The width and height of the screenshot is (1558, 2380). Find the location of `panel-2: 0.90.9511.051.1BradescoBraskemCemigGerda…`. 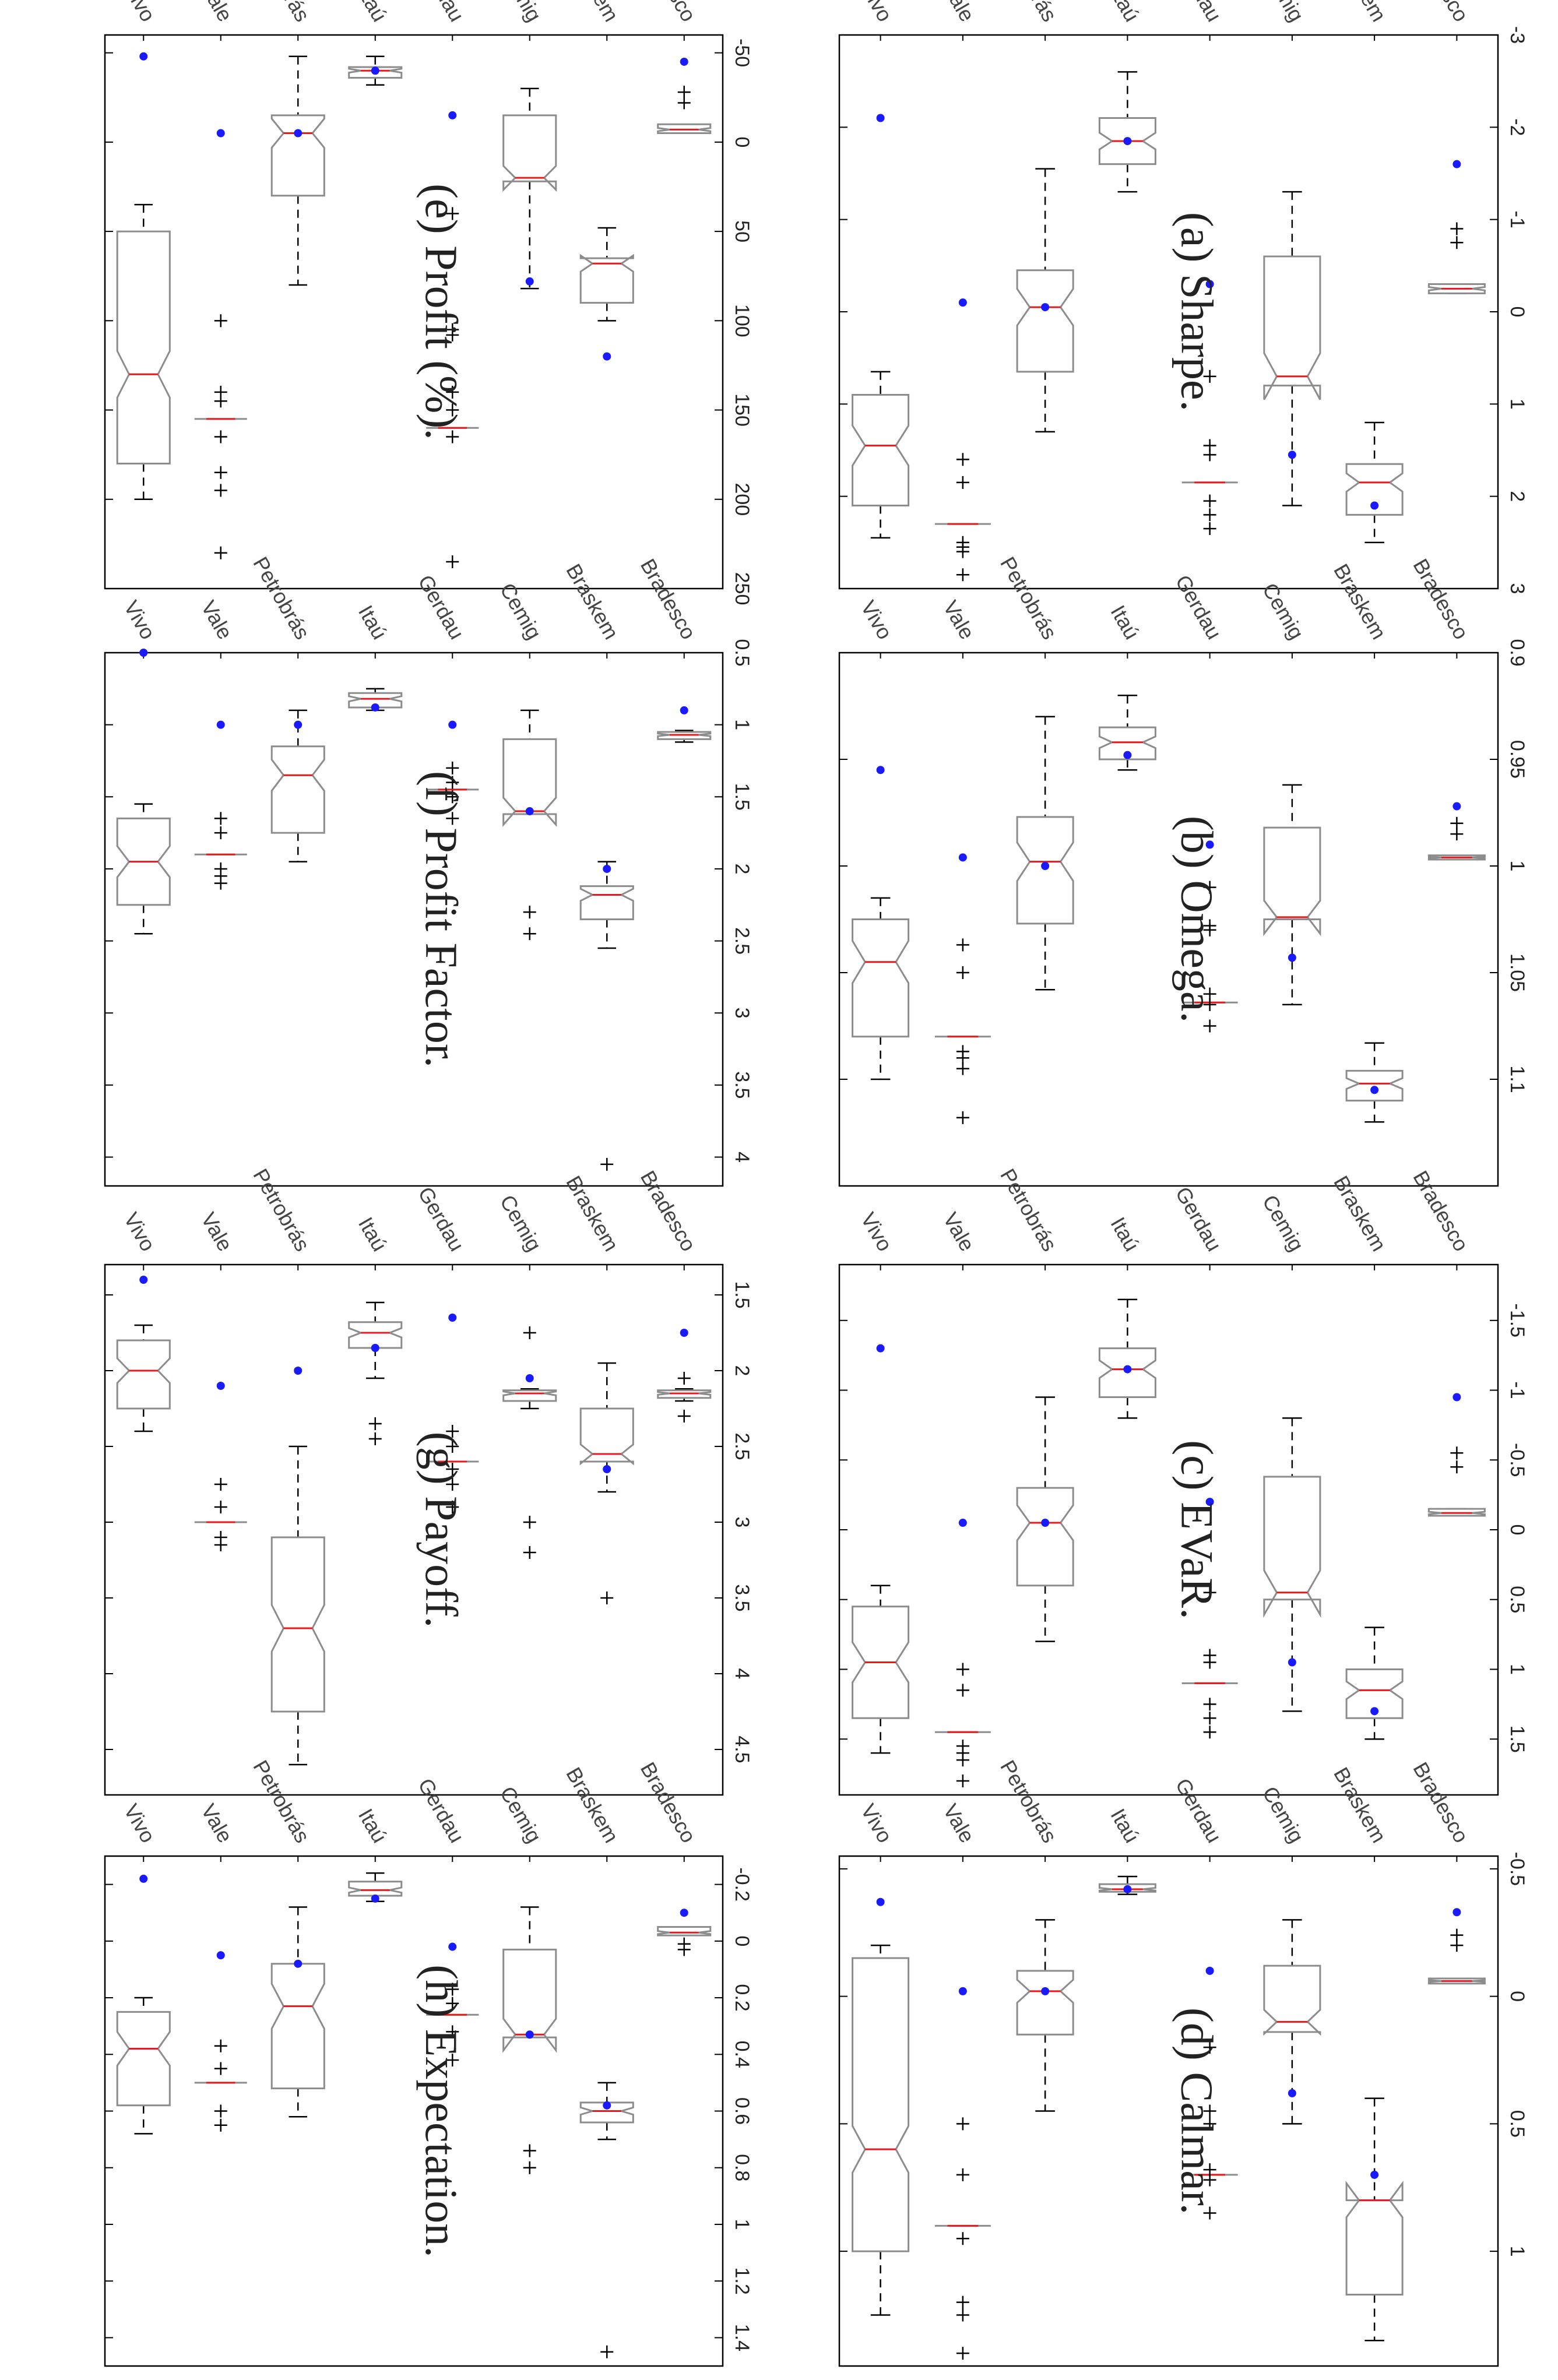

panel-2: 0.90.9511.051.1BradescoBraskemCemigGerda… is located at coordinates (1183, 869).